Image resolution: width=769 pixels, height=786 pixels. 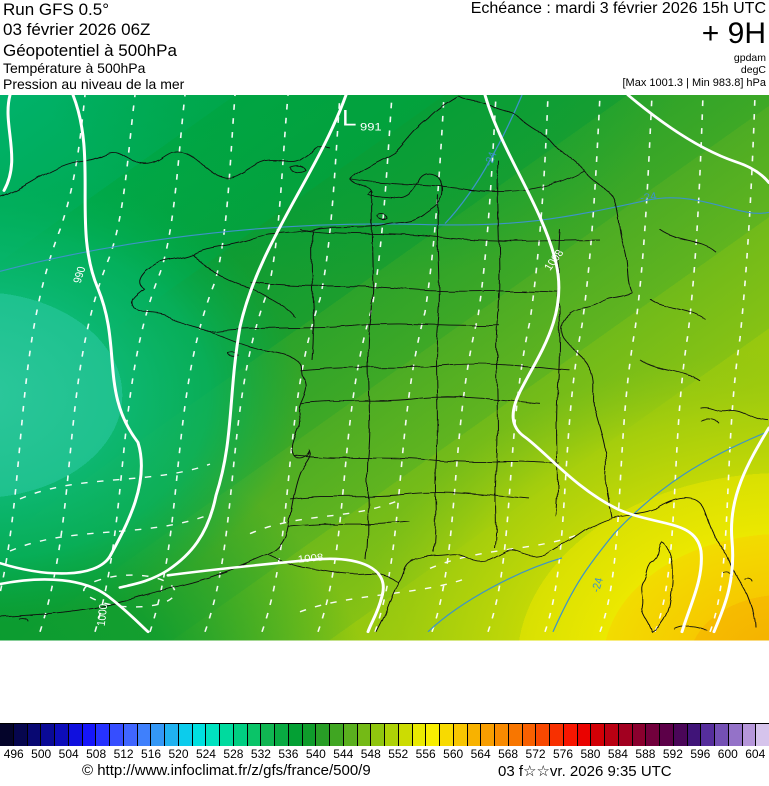 What do you see at coordinates (349, 118) in the screenshot?
I see `low-symbol: L` at bounding box center [349, 118].